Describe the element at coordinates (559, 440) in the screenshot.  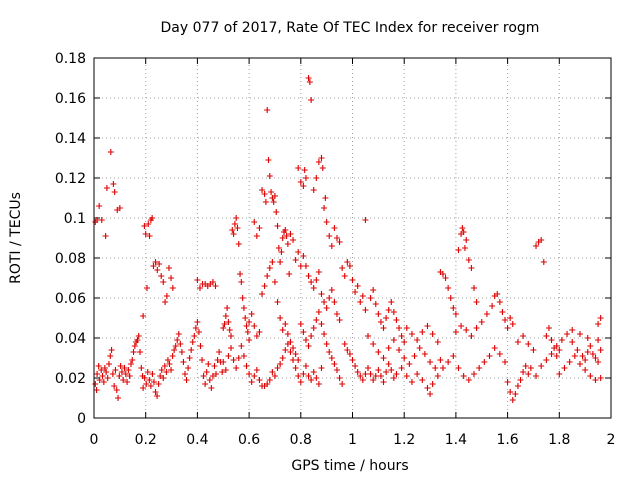
I see `x-tick-label: 1.8` at that location.